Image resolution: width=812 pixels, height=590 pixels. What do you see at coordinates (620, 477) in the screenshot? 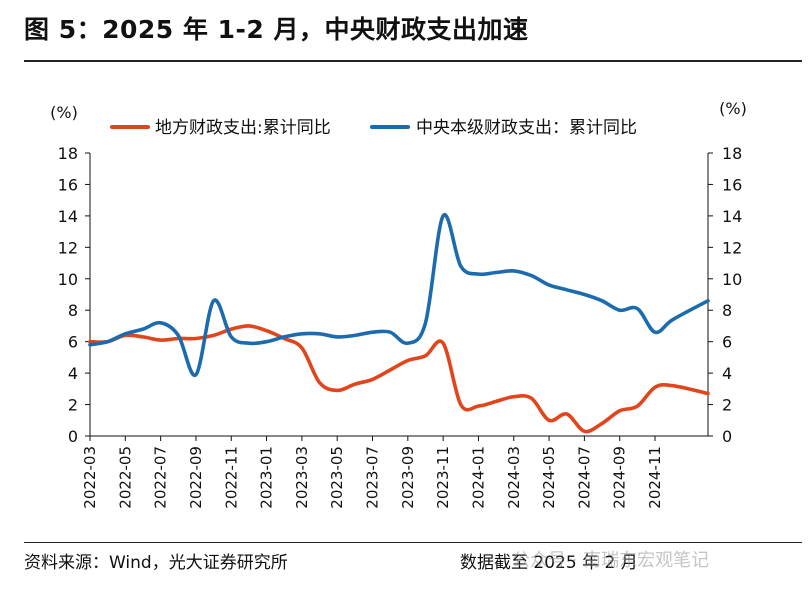
I see `x-tick-label: 2024-09` at bounding box center [620, 477].